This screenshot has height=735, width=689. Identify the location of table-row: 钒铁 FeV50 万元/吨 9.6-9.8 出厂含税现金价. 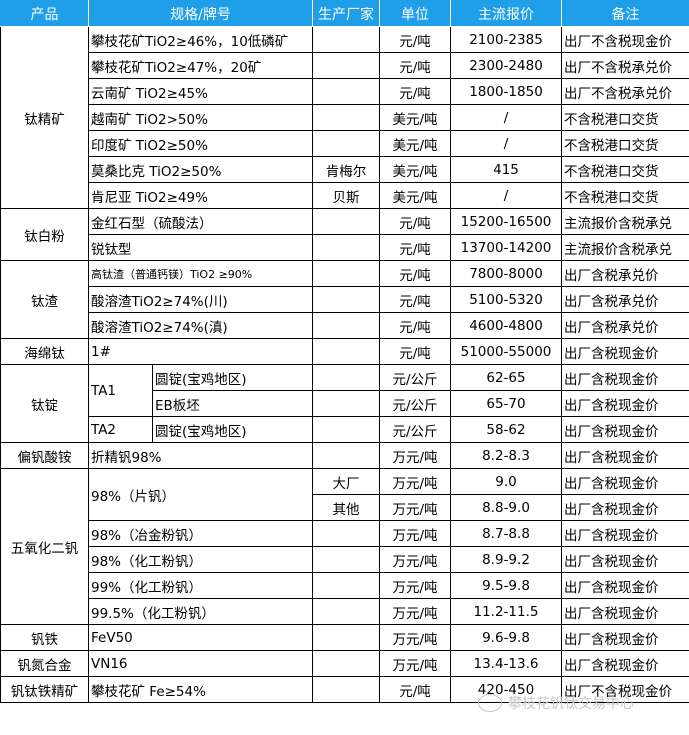
(344, 637).